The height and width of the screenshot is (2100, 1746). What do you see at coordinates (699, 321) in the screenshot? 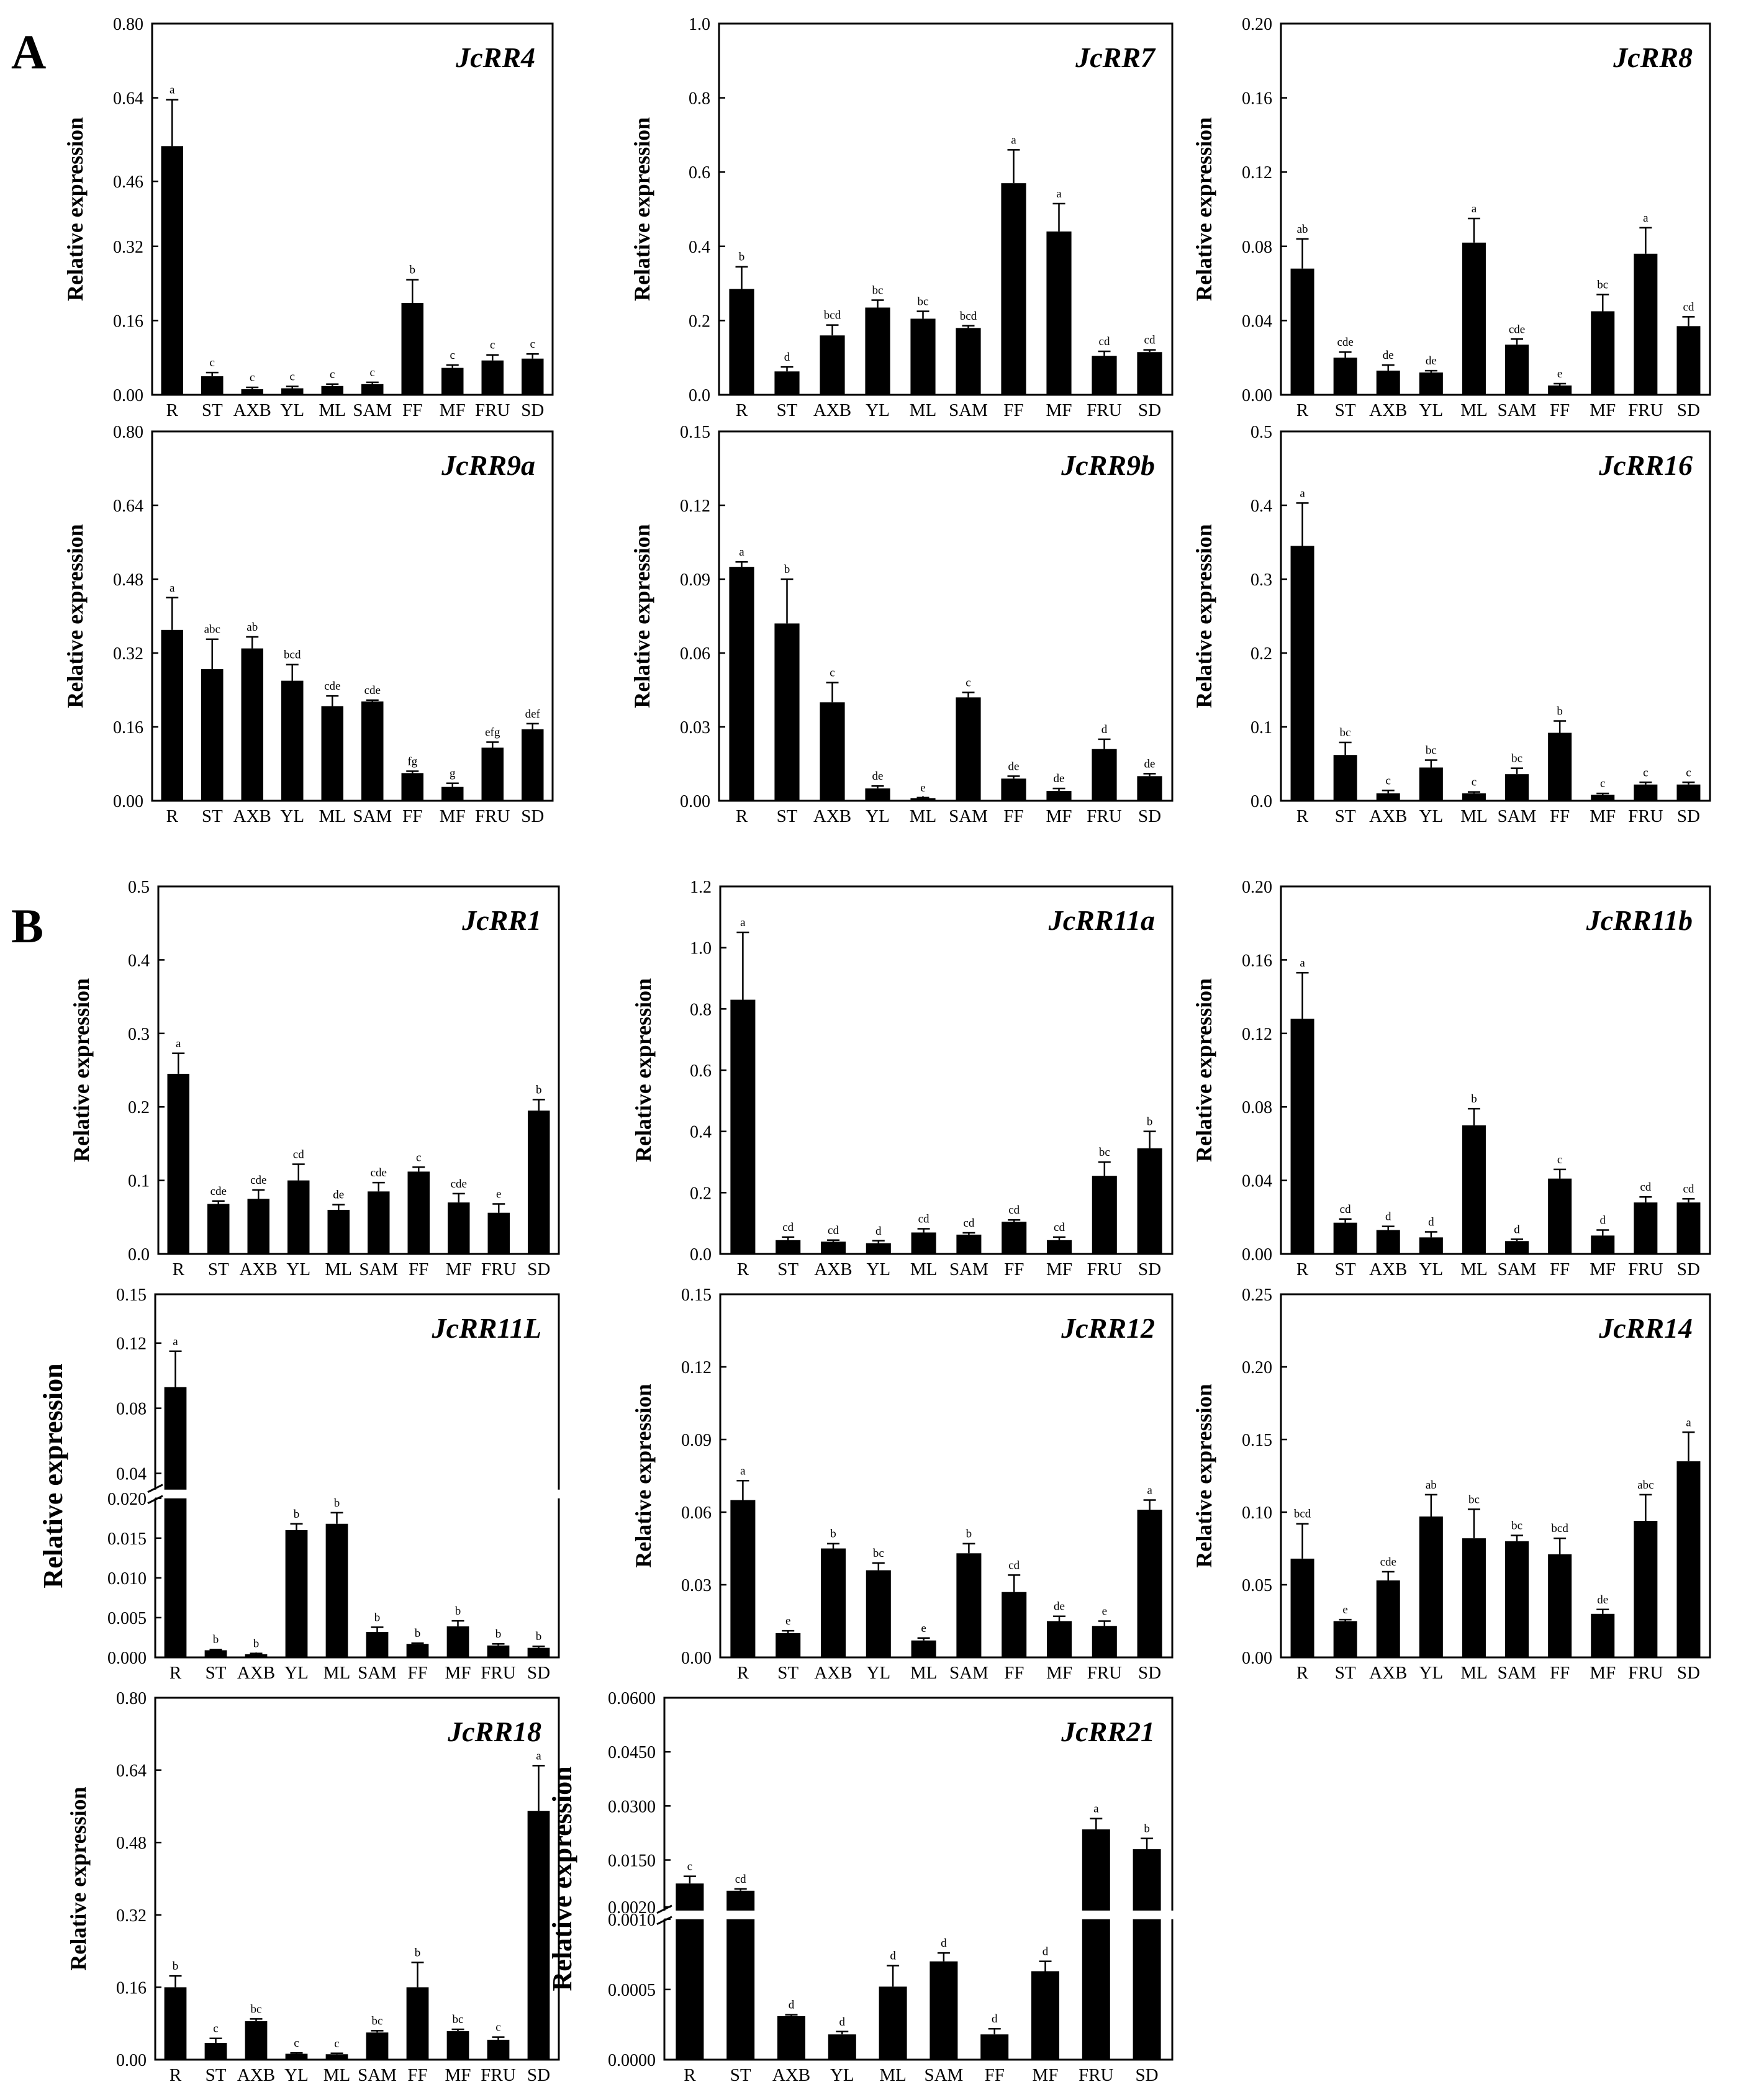
I see `y-tick-label: 0.2` at bounding box center [699, 321].